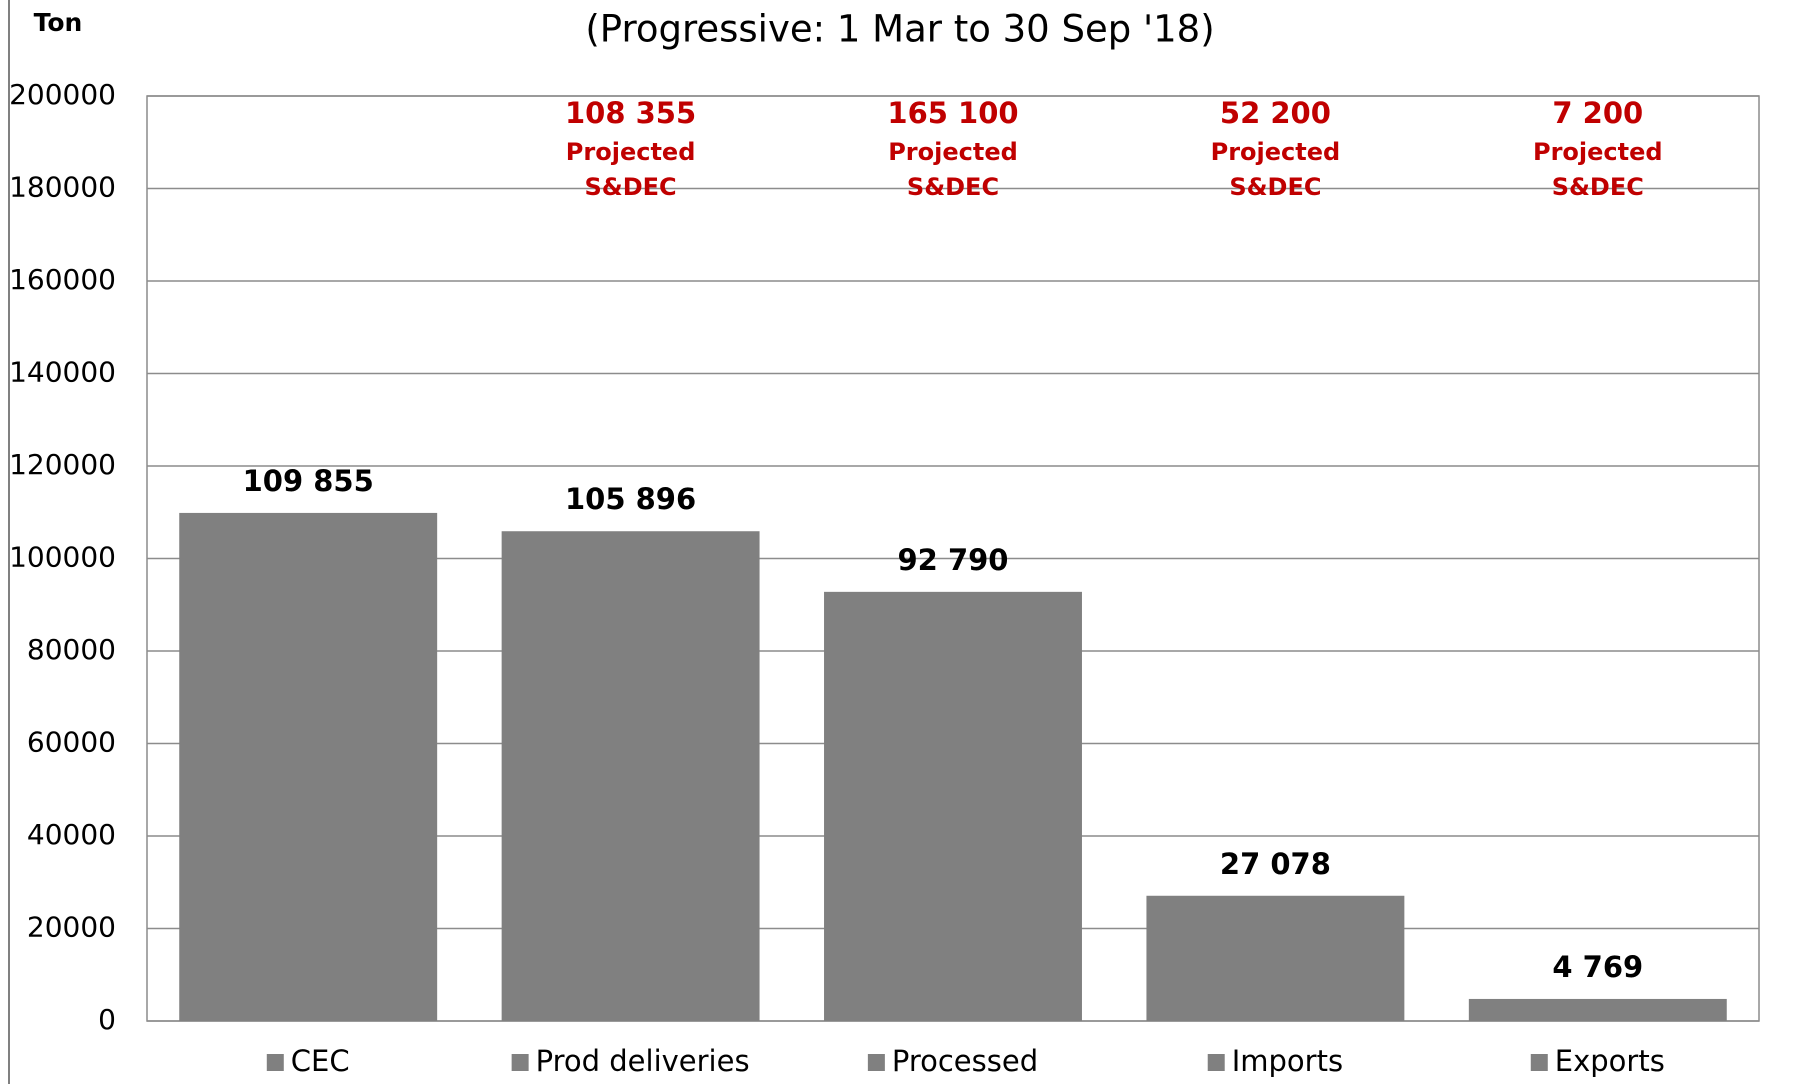 Image resolution: width=1806 pixels, height=1084 pixels. I want to click on legend-label: Exports, so click(1610, 1061).